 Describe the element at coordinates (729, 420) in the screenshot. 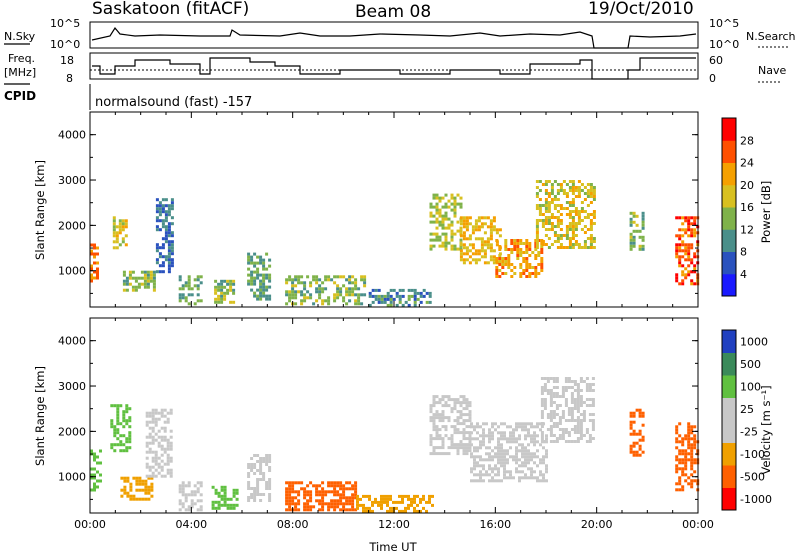

I see `colorbar-frame` at that location.